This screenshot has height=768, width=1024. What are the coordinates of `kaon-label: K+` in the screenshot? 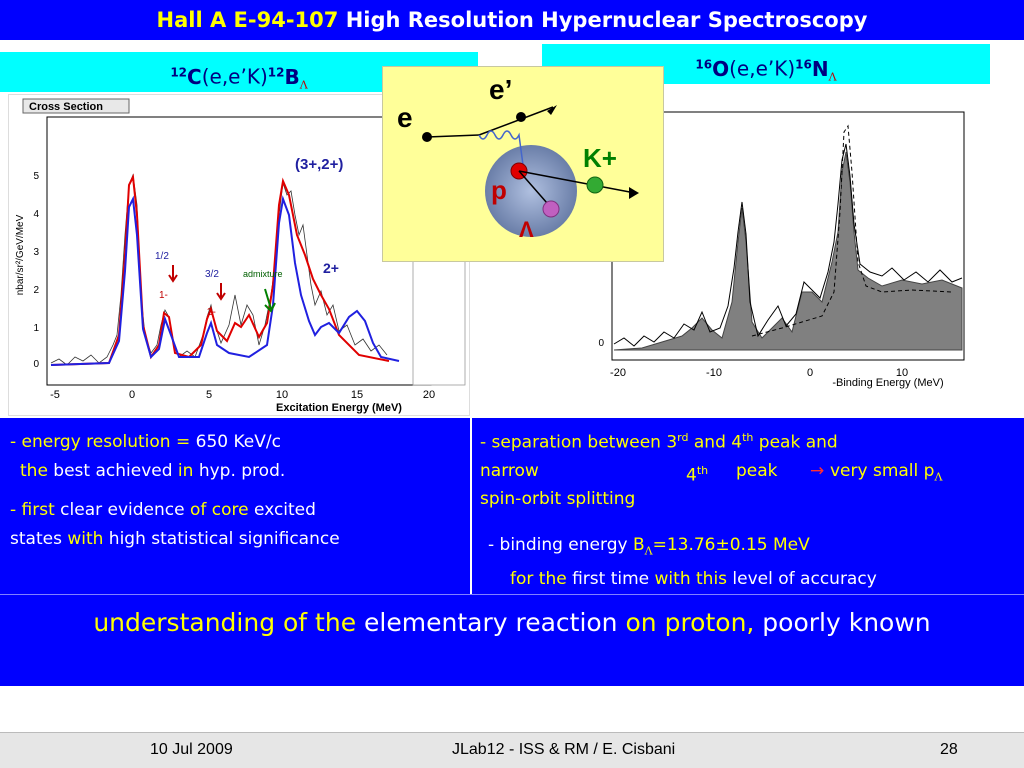 It's located at (600, 158).